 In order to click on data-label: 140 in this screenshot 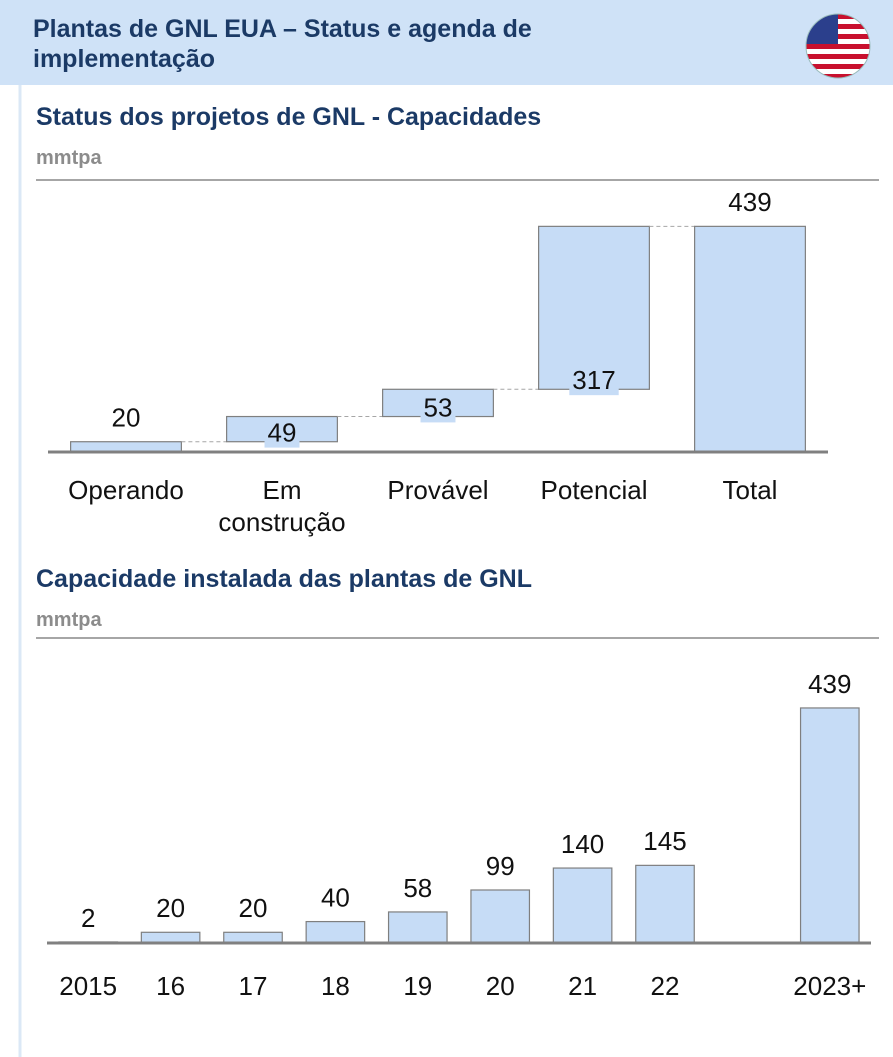, I will do `click(582, 844)`.